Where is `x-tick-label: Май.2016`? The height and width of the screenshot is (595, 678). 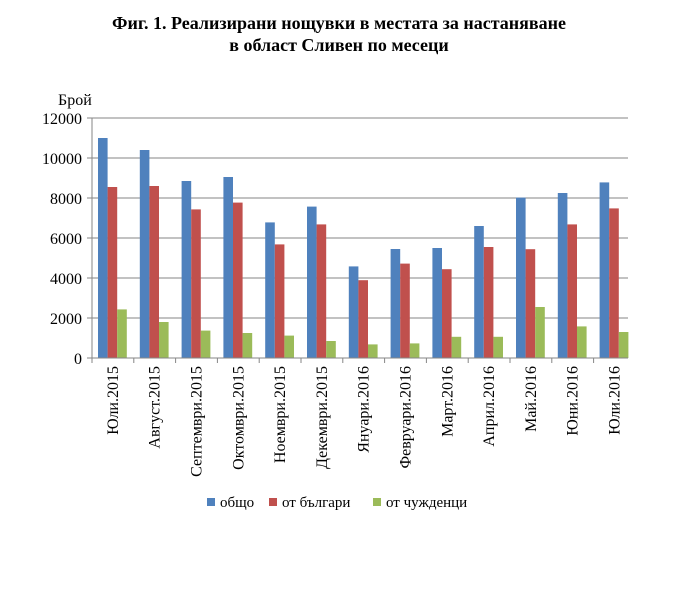
x-tick-label: Май.2016 is located at coordinates (531, 399).